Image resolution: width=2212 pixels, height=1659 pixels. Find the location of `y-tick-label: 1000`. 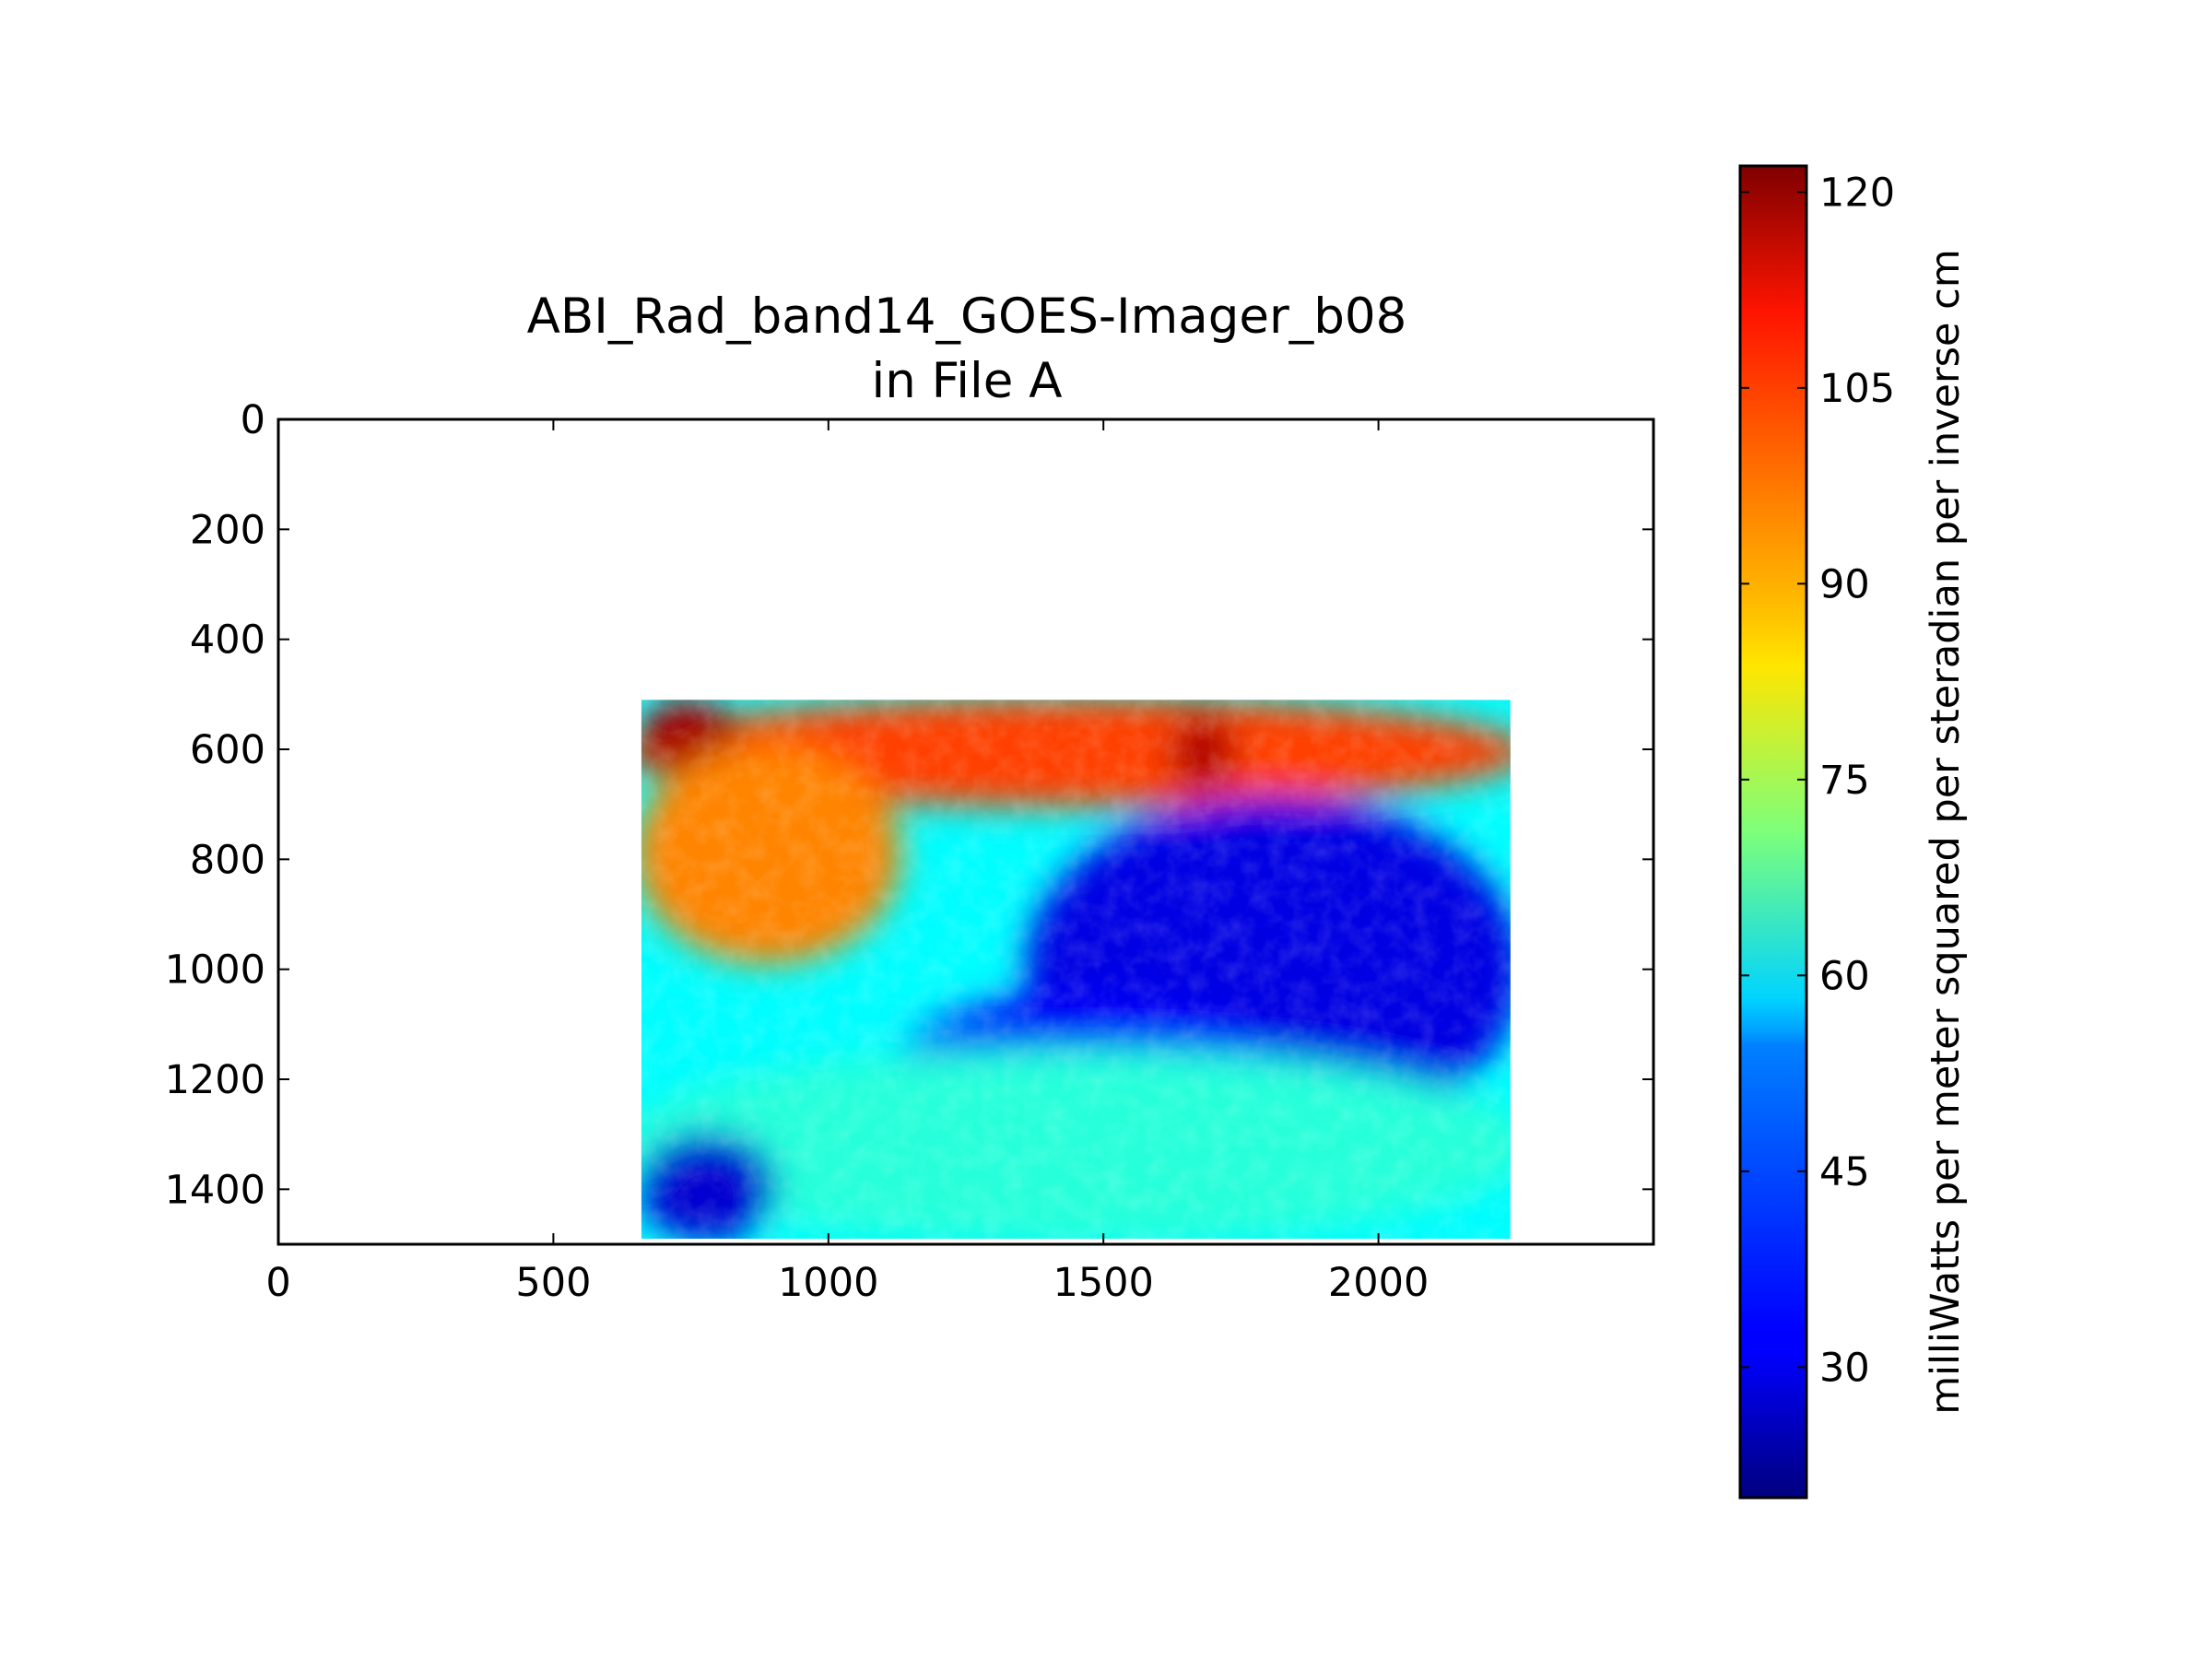

y-tick-label: 1000 is located at coordinates (215, 970).